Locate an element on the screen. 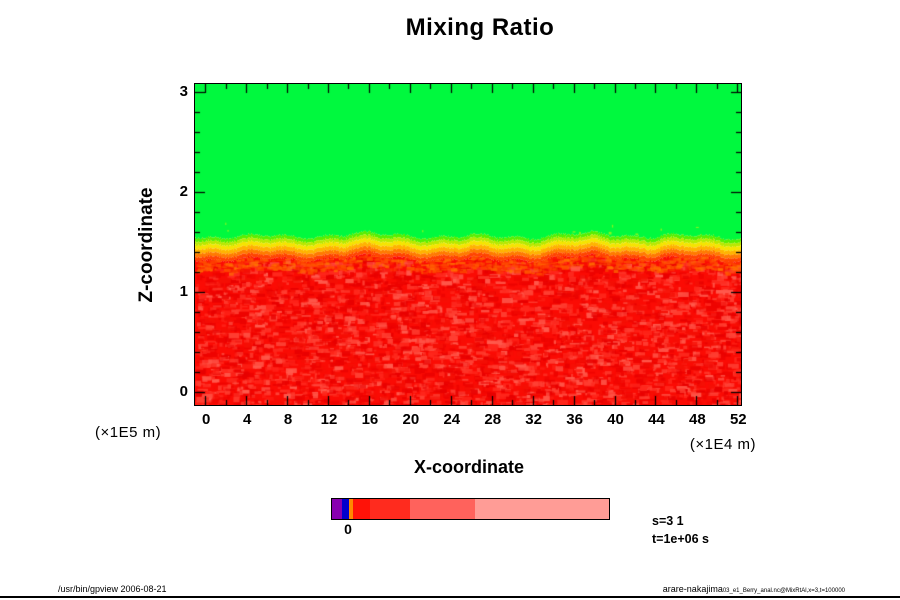 The image size is (900, 600). x-axis-title: X-coordinate is located at coordinates (468, 467).